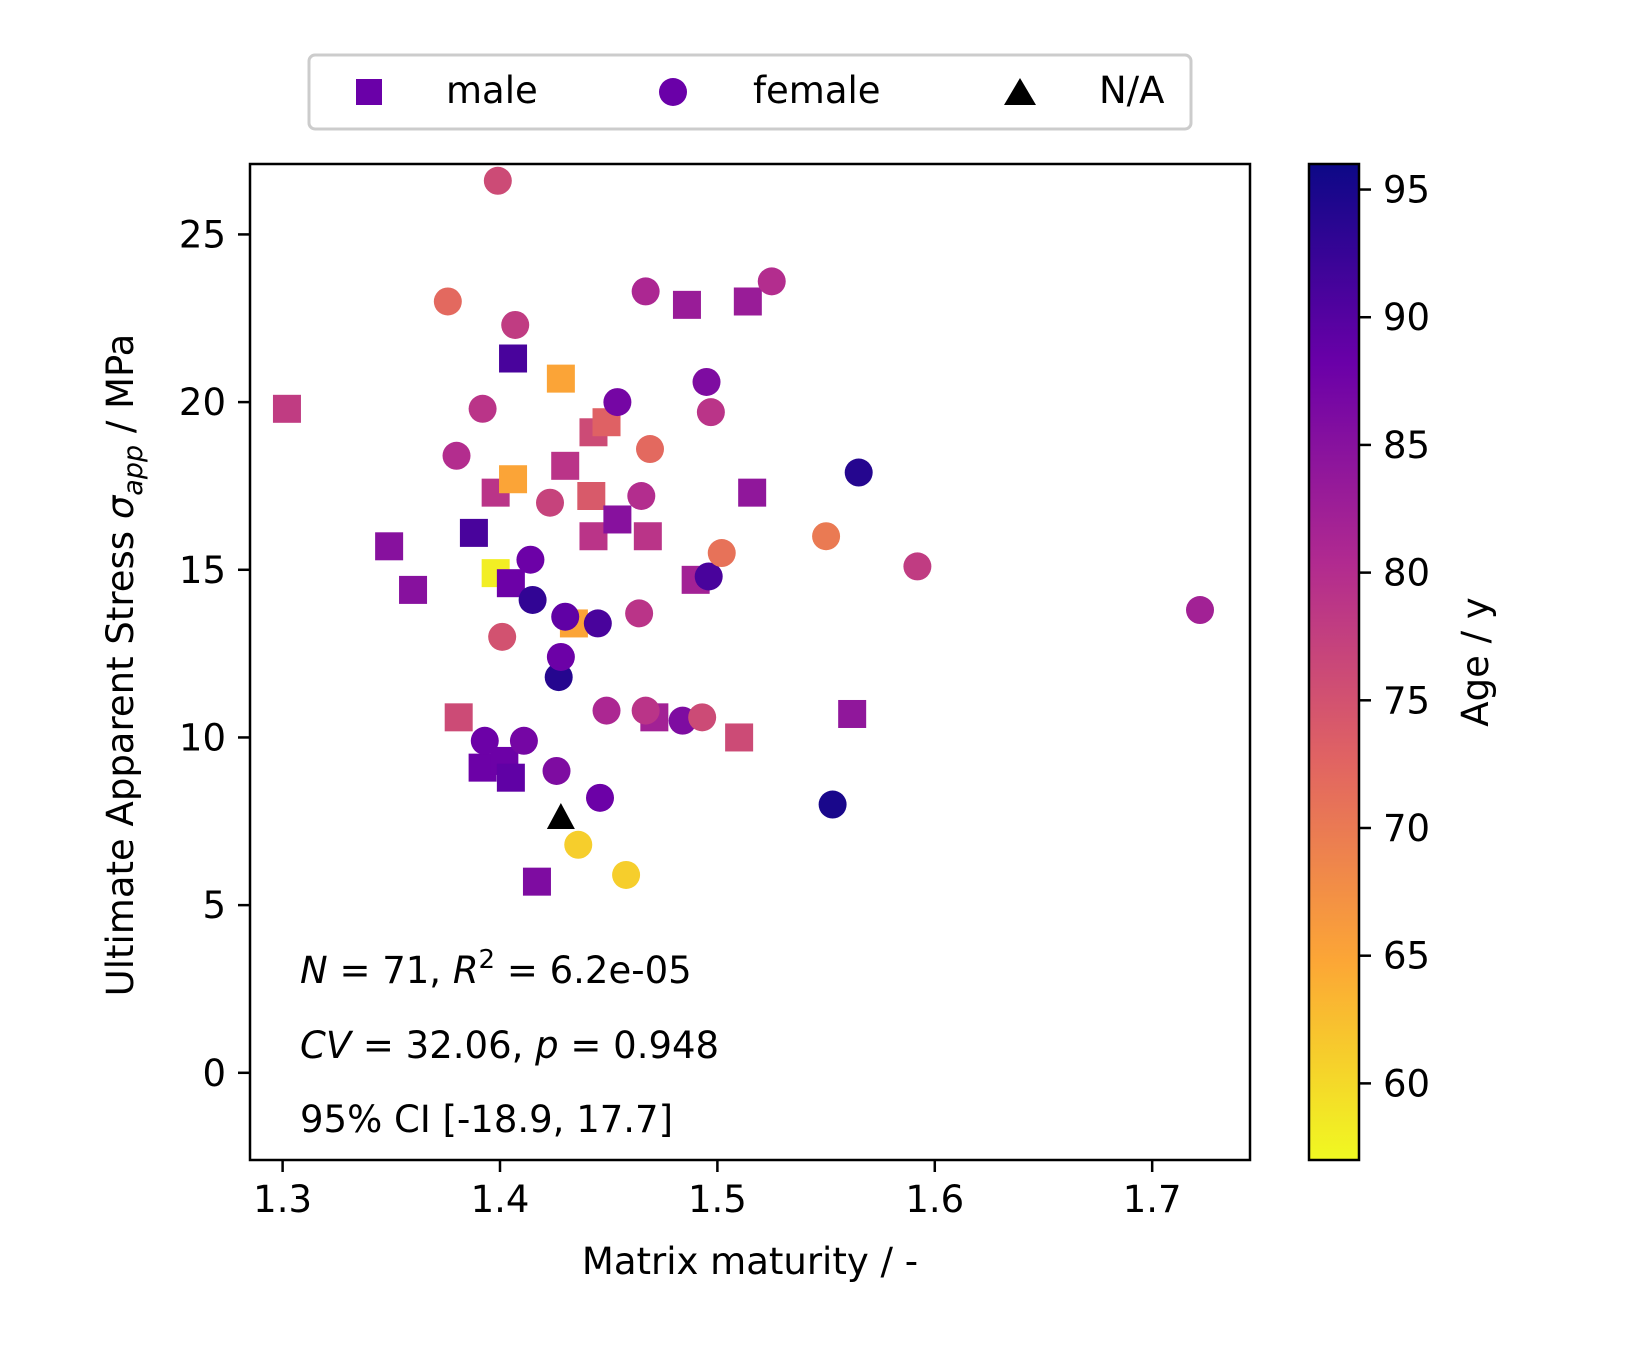 This screenshot has width=1650, height=1350. Describe the element at coordinates (120, 506) in the screenshot. I see `y-axis-label-symbol: σ` at that location.